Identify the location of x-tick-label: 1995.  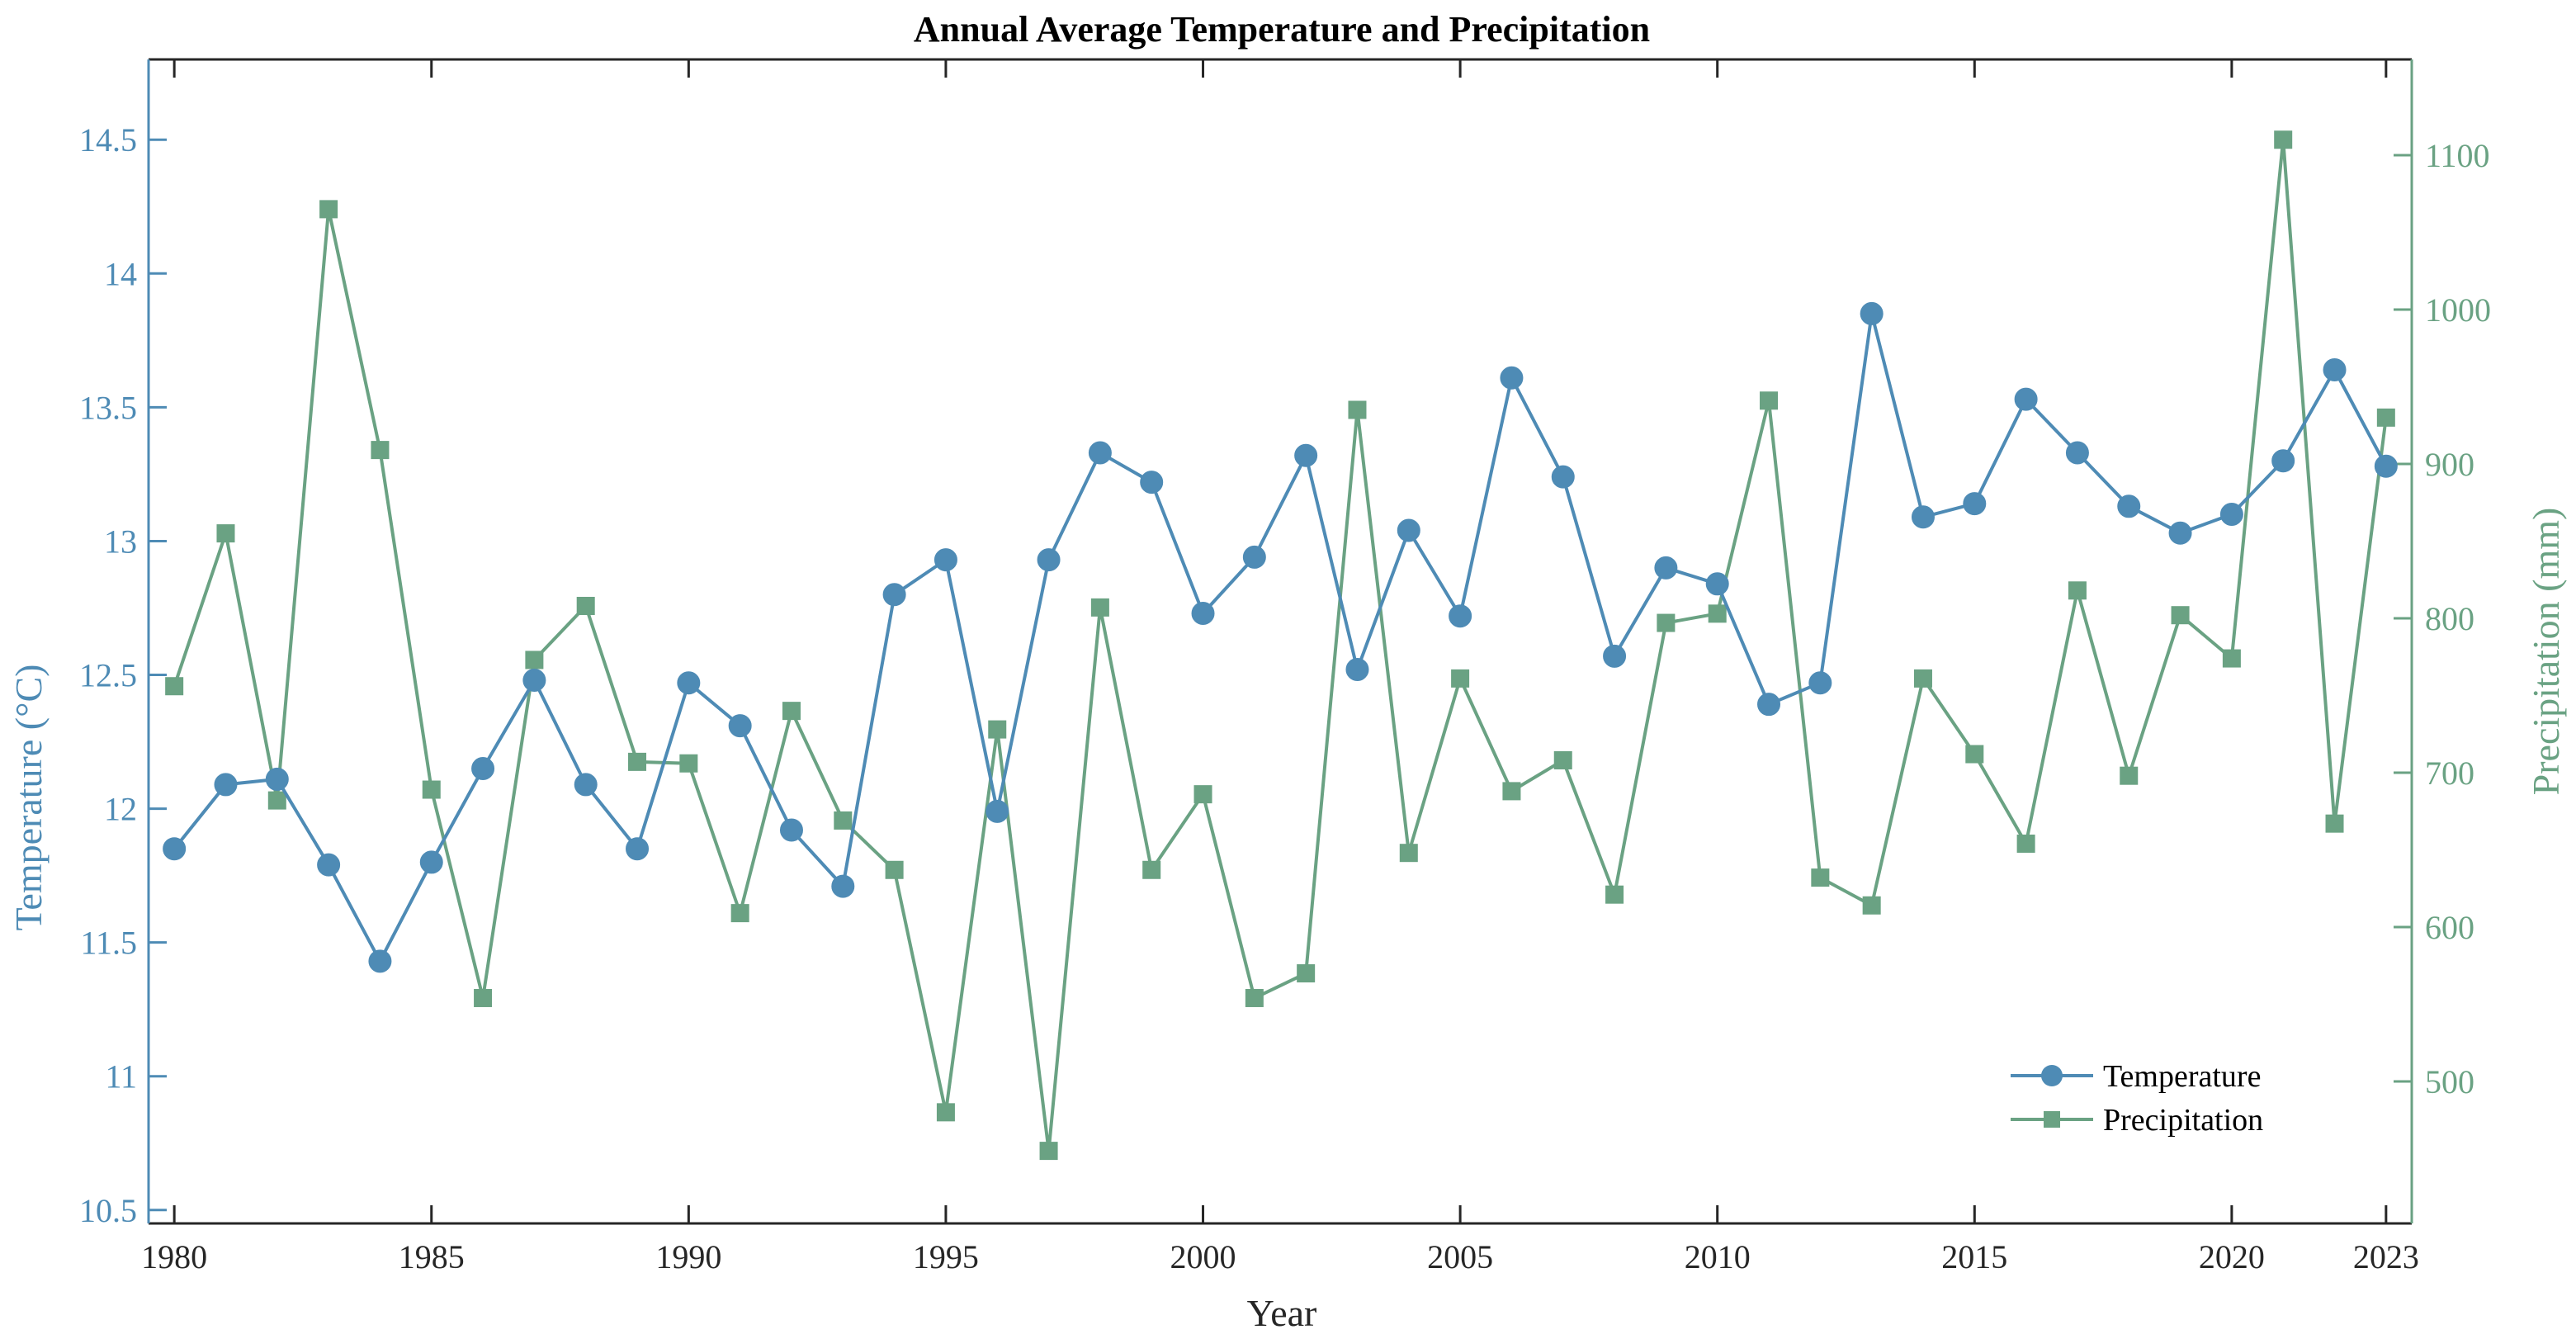
(946, 1256).